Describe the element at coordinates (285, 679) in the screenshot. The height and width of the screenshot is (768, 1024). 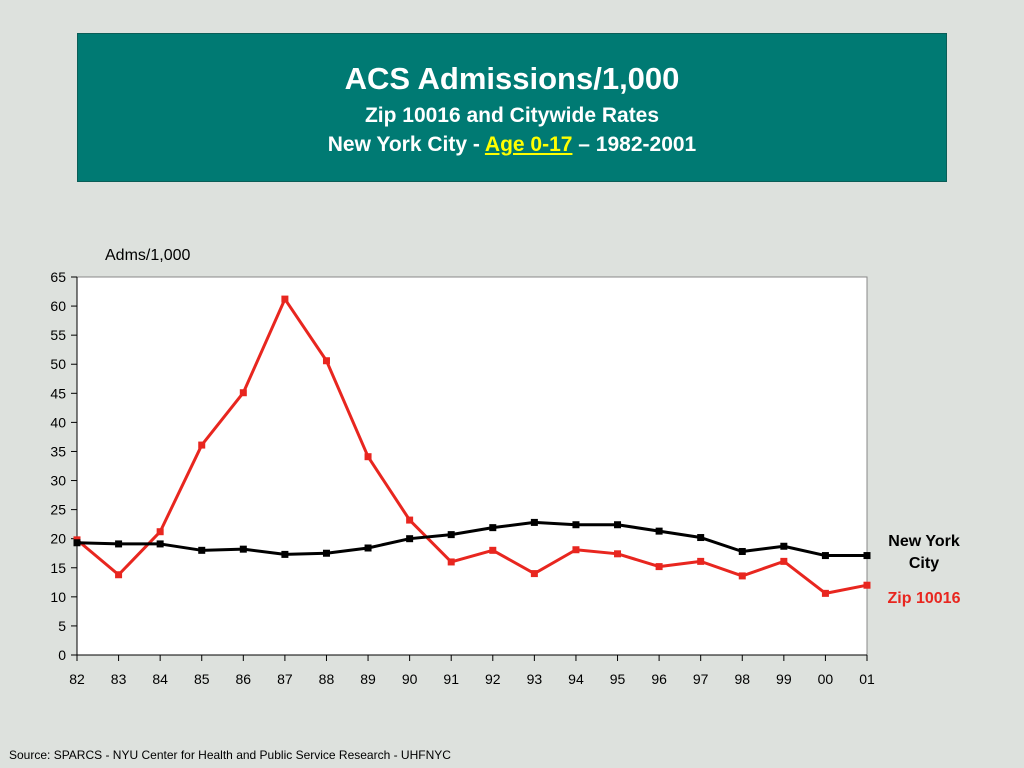
I see `x-tick-label: 87` at that location.